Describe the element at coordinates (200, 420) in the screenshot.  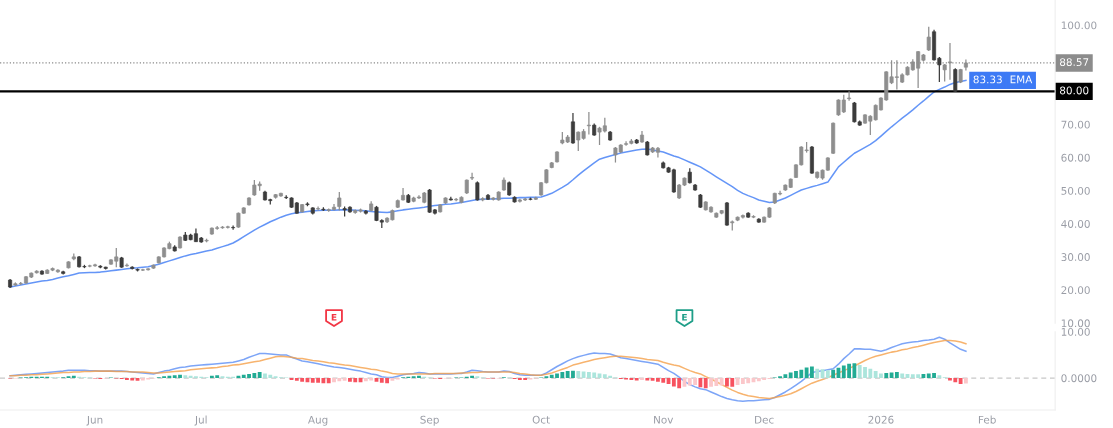
I see `x-tick-label: Jul` at that location.